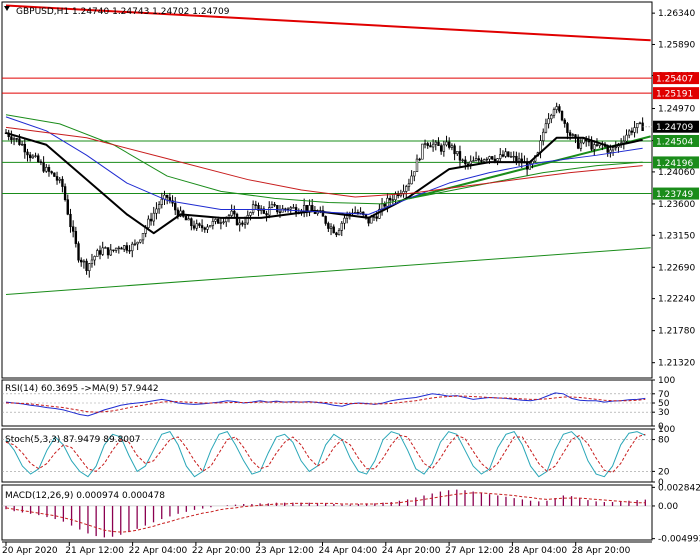 The width and height of the screenshot is (700, 560). Describe the element at coordinates (661, 427) in the screenshot. I see `y-tick-label: 0` at that location.